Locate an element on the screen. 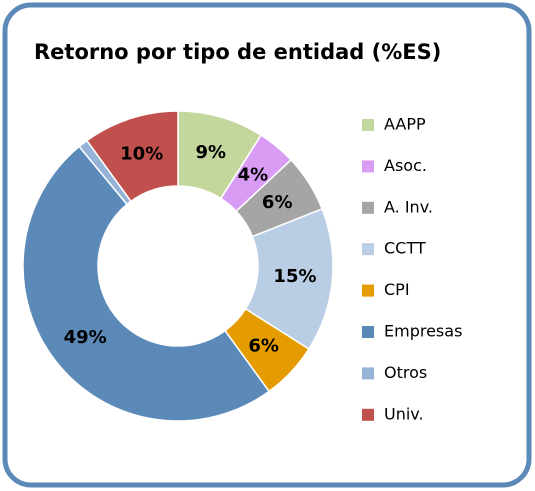 The image size is (535, 491). chart-title: Retorno por tipo de entidad (%ES) is located at coordinates (237, 52).